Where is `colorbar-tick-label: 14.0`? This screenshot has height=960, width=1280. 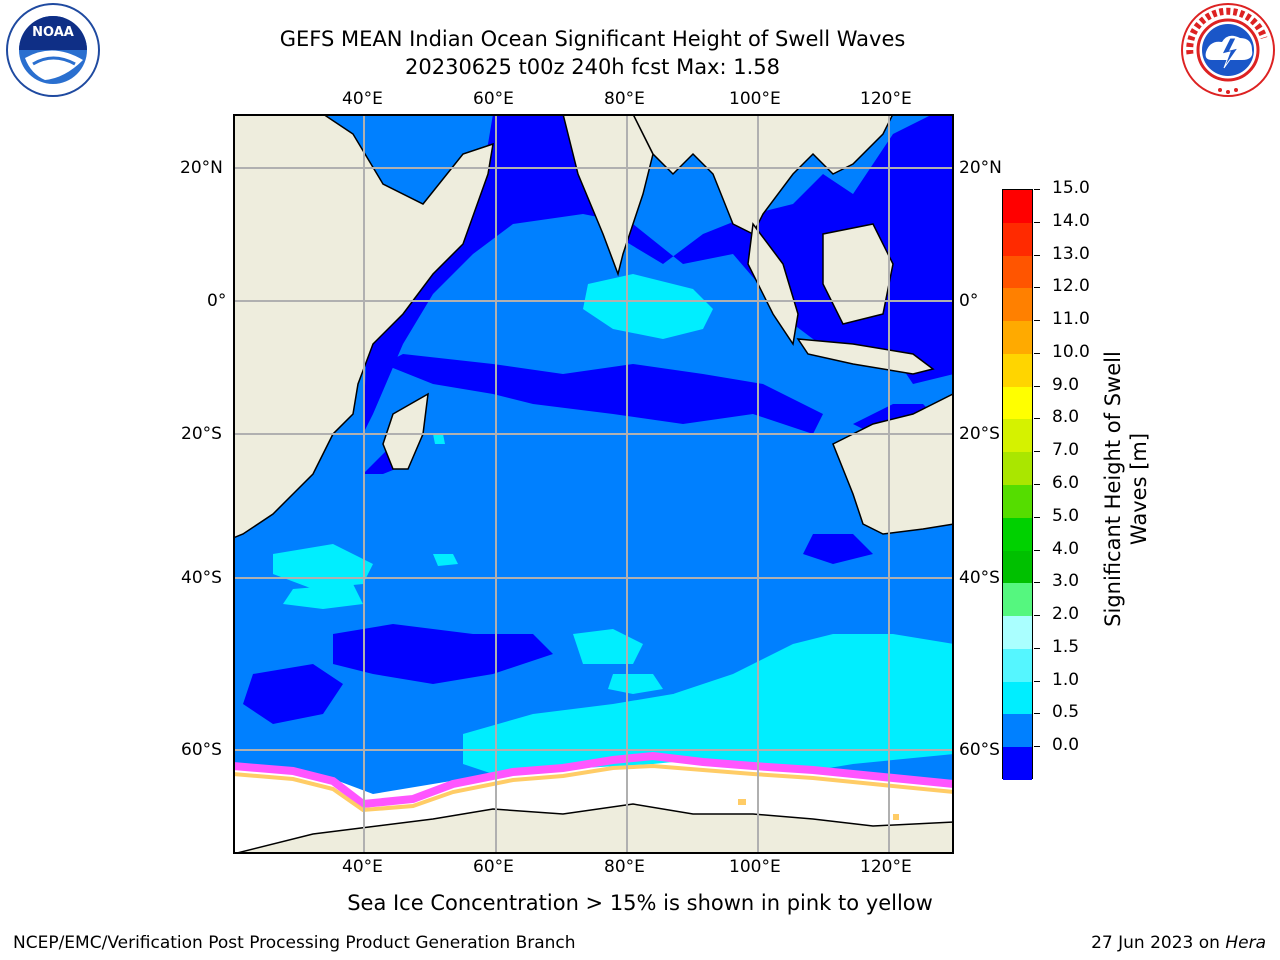 colorbar-tick-label: 14.0 is located at coordinates (1071, 220).